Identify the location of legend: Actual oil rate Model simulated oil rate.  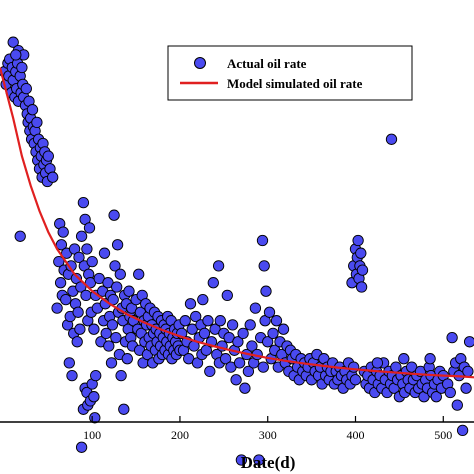
(290, 73).